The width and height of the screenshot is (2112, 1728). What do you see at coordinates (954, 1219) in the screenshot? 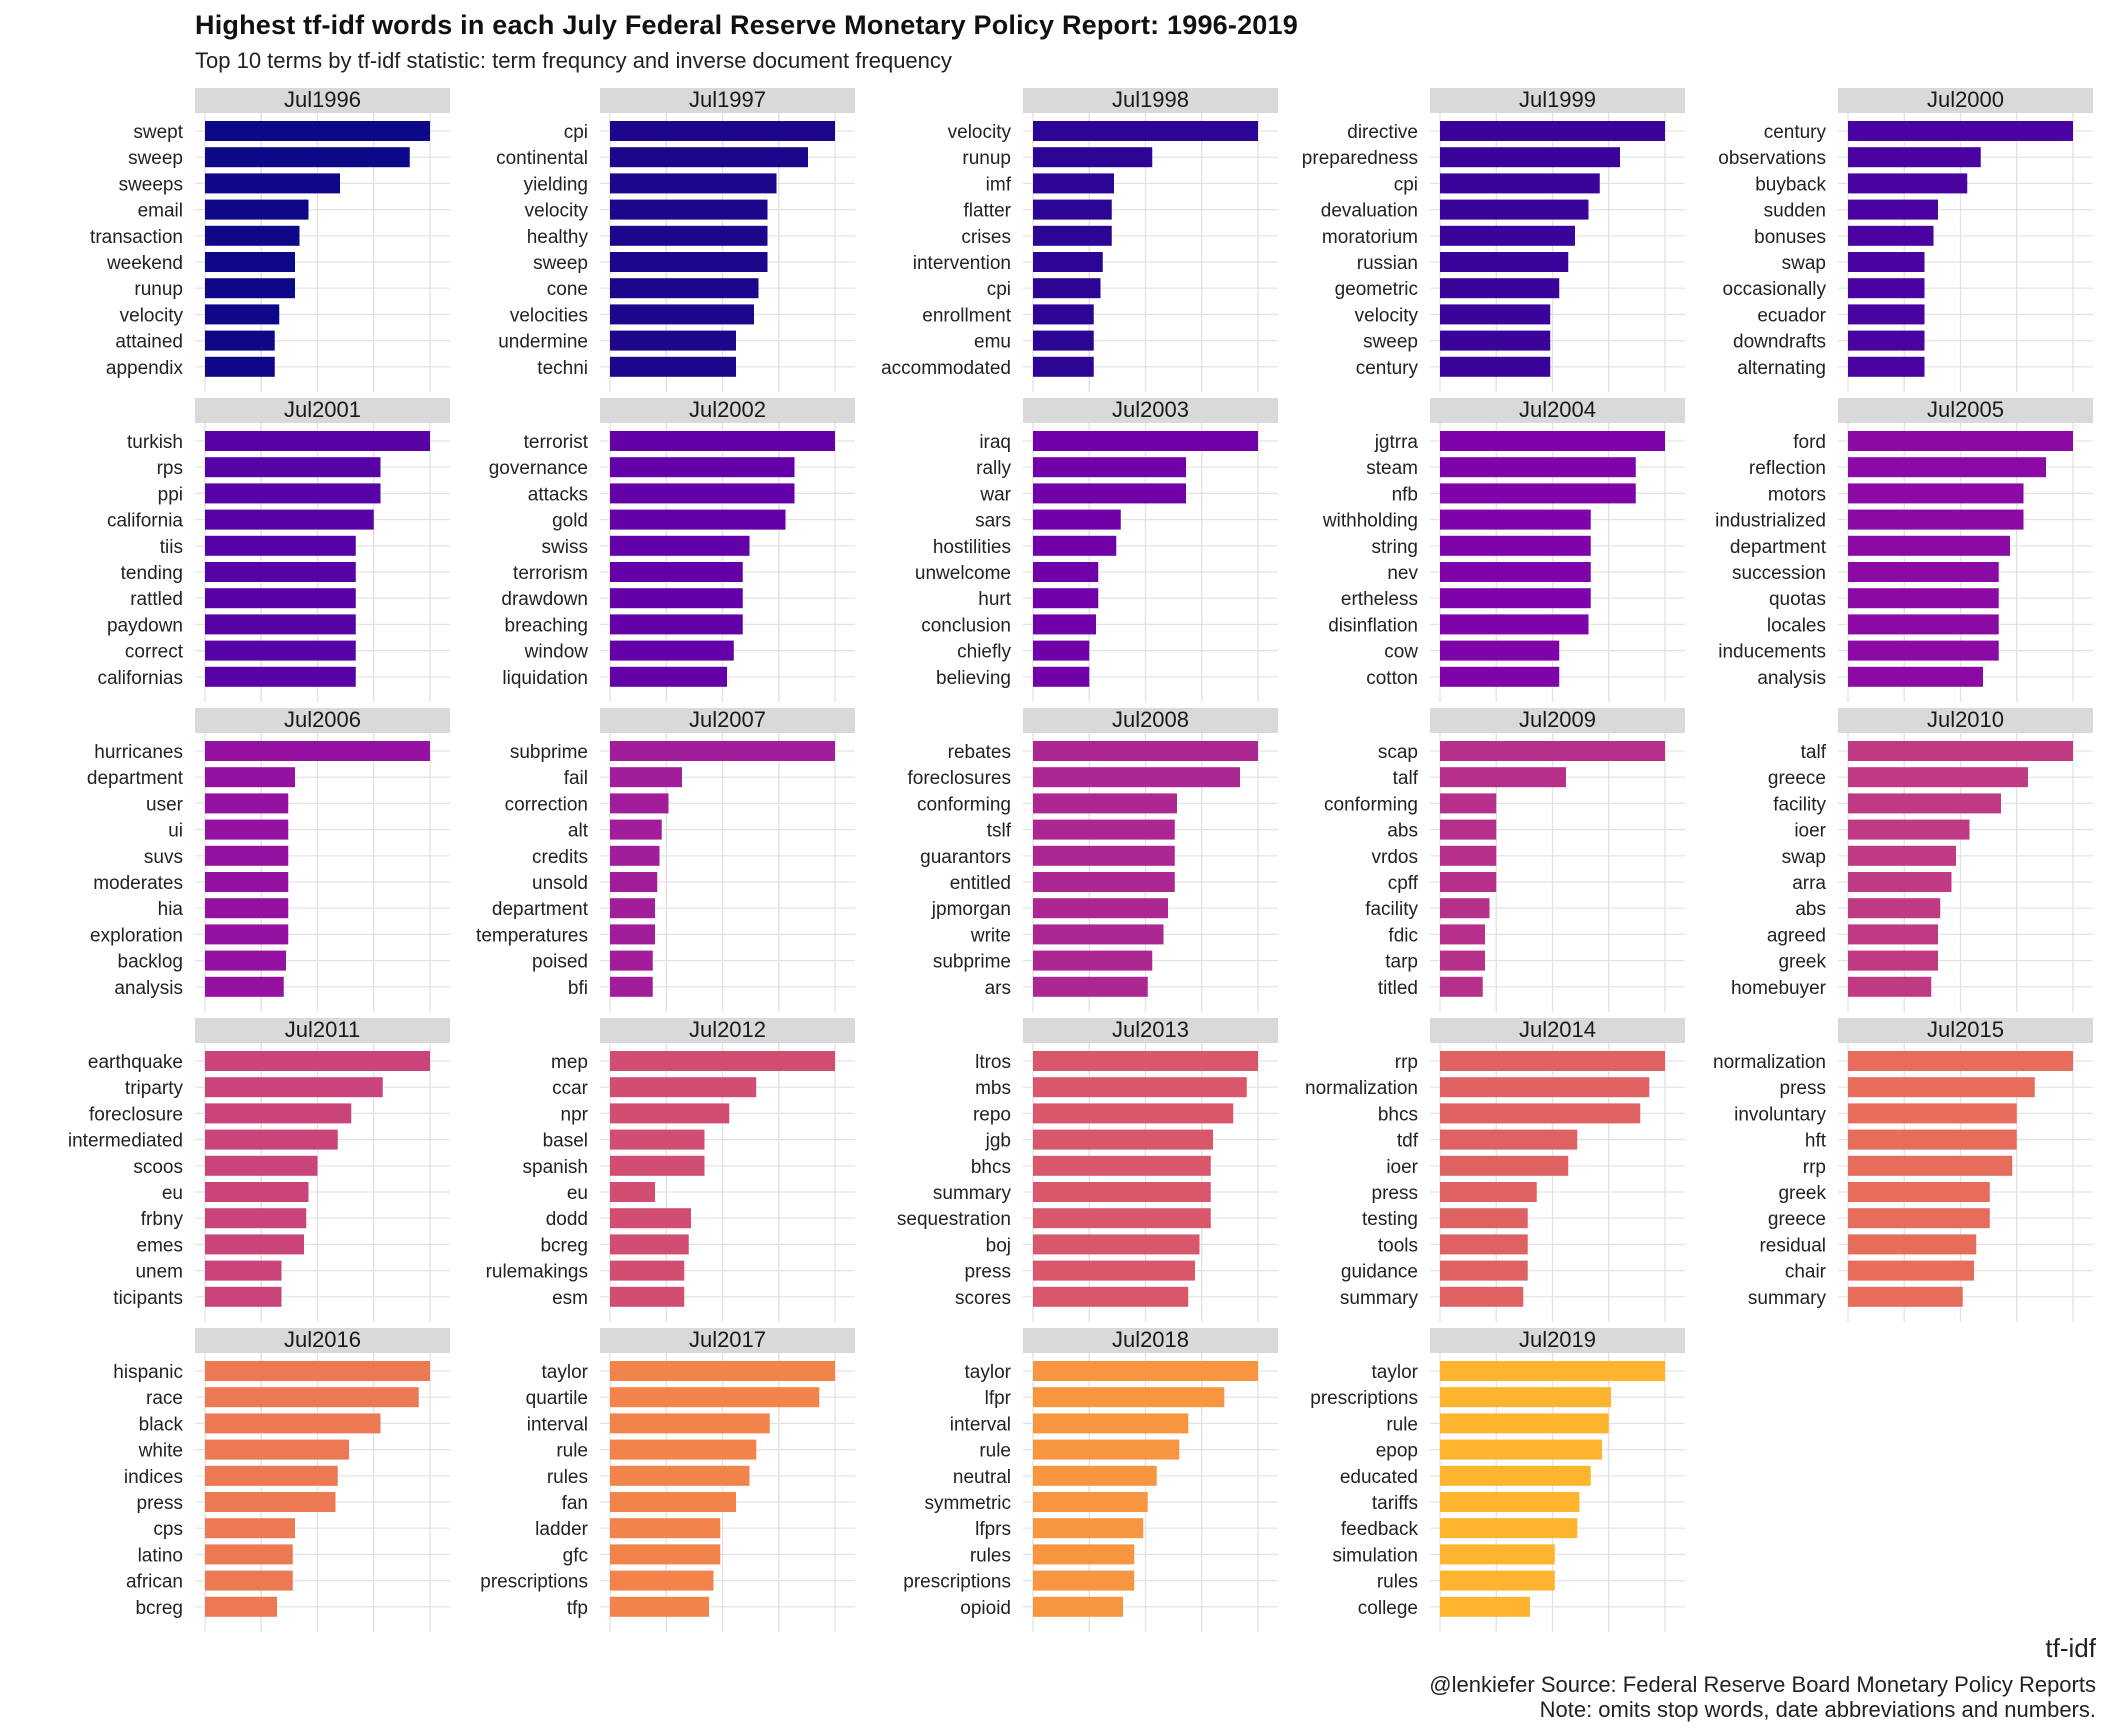
I see `term-label: sequestration` at bounding box center [954, 1219].